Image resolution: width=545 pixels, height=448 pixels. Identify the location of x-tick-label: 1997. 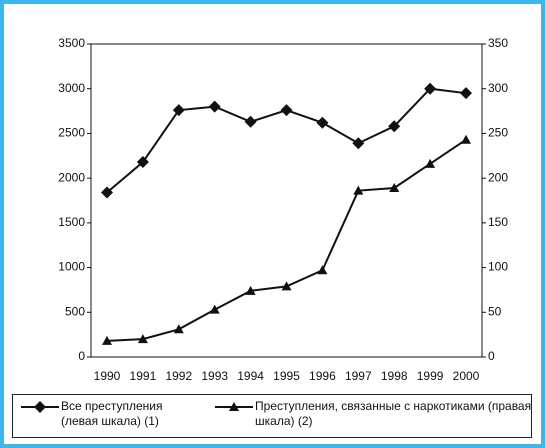
(358, 376).